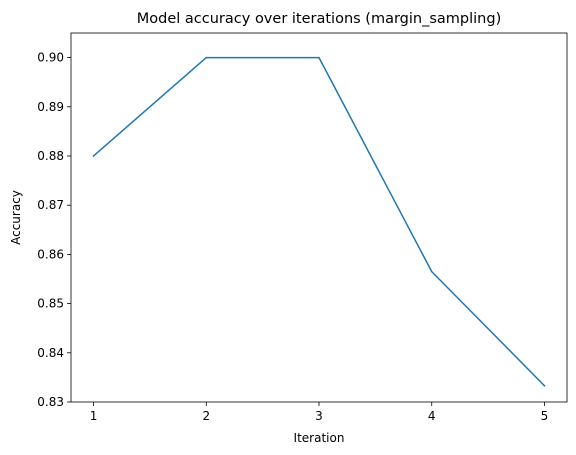 The image size is (576, 455). I want to click on y-tick-label: 0.87, so click(50, 205).